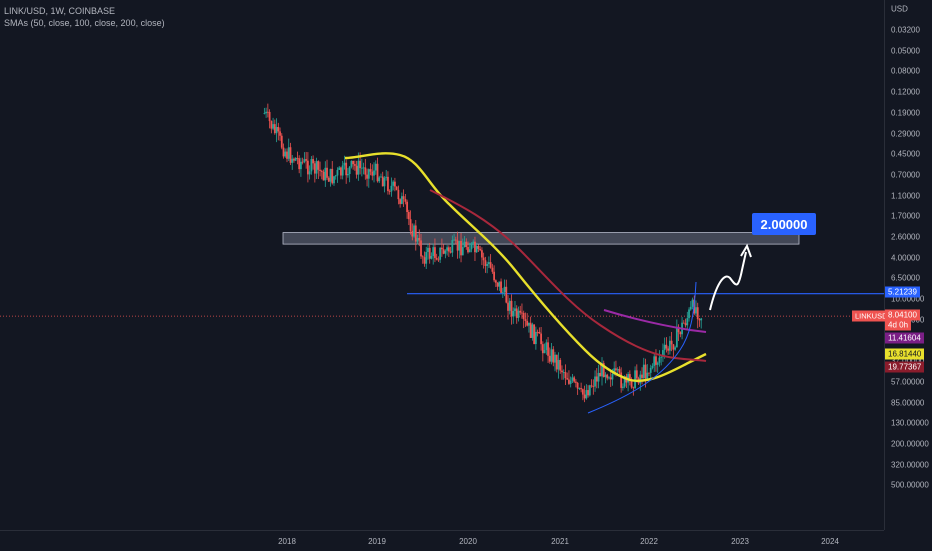  I want to click on currency-label: USD, so click(899, 9).